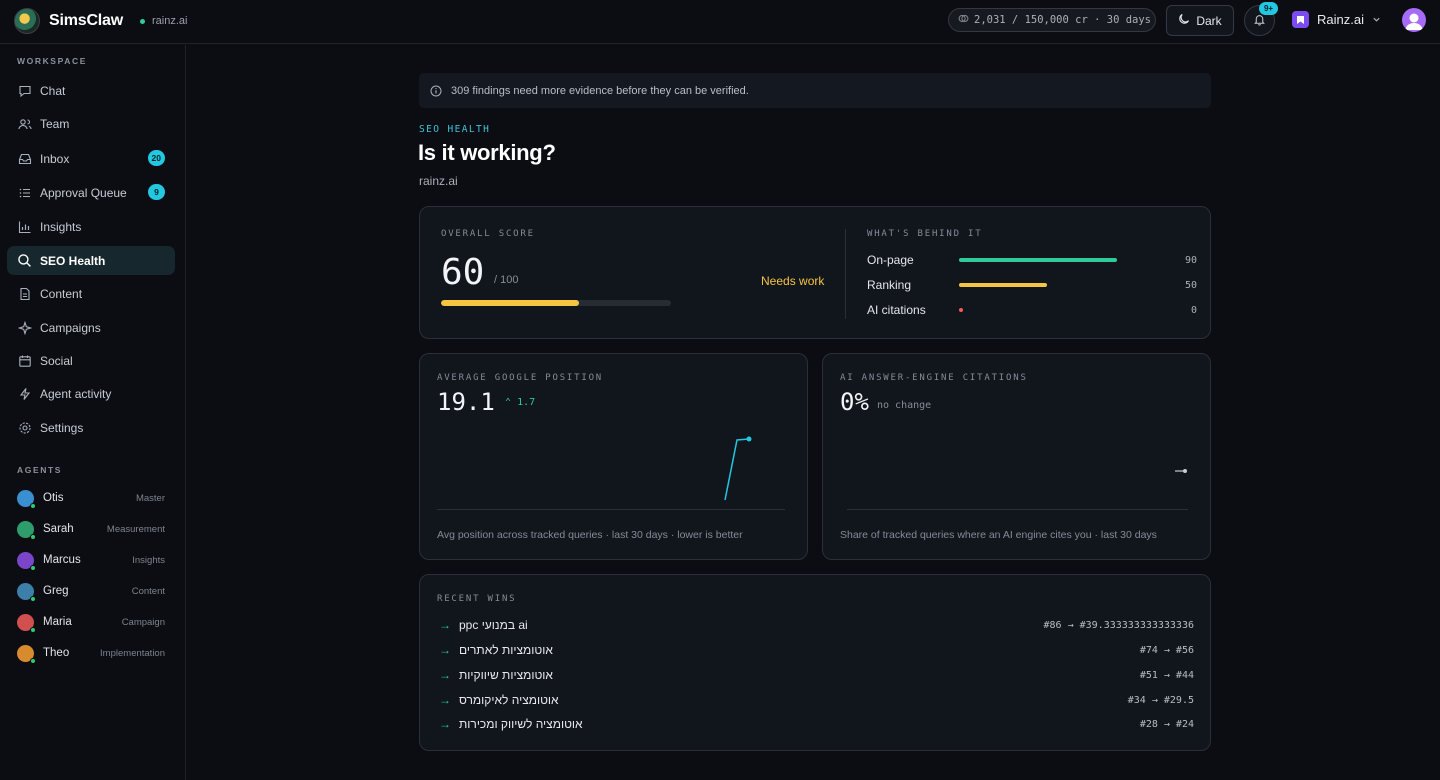 This screenshot has height=780, width=1440. What do you see at coordinates (91, 293) in the screenshot?
I see `sidebar-item-content: Content` at bounding box center [91, 293].